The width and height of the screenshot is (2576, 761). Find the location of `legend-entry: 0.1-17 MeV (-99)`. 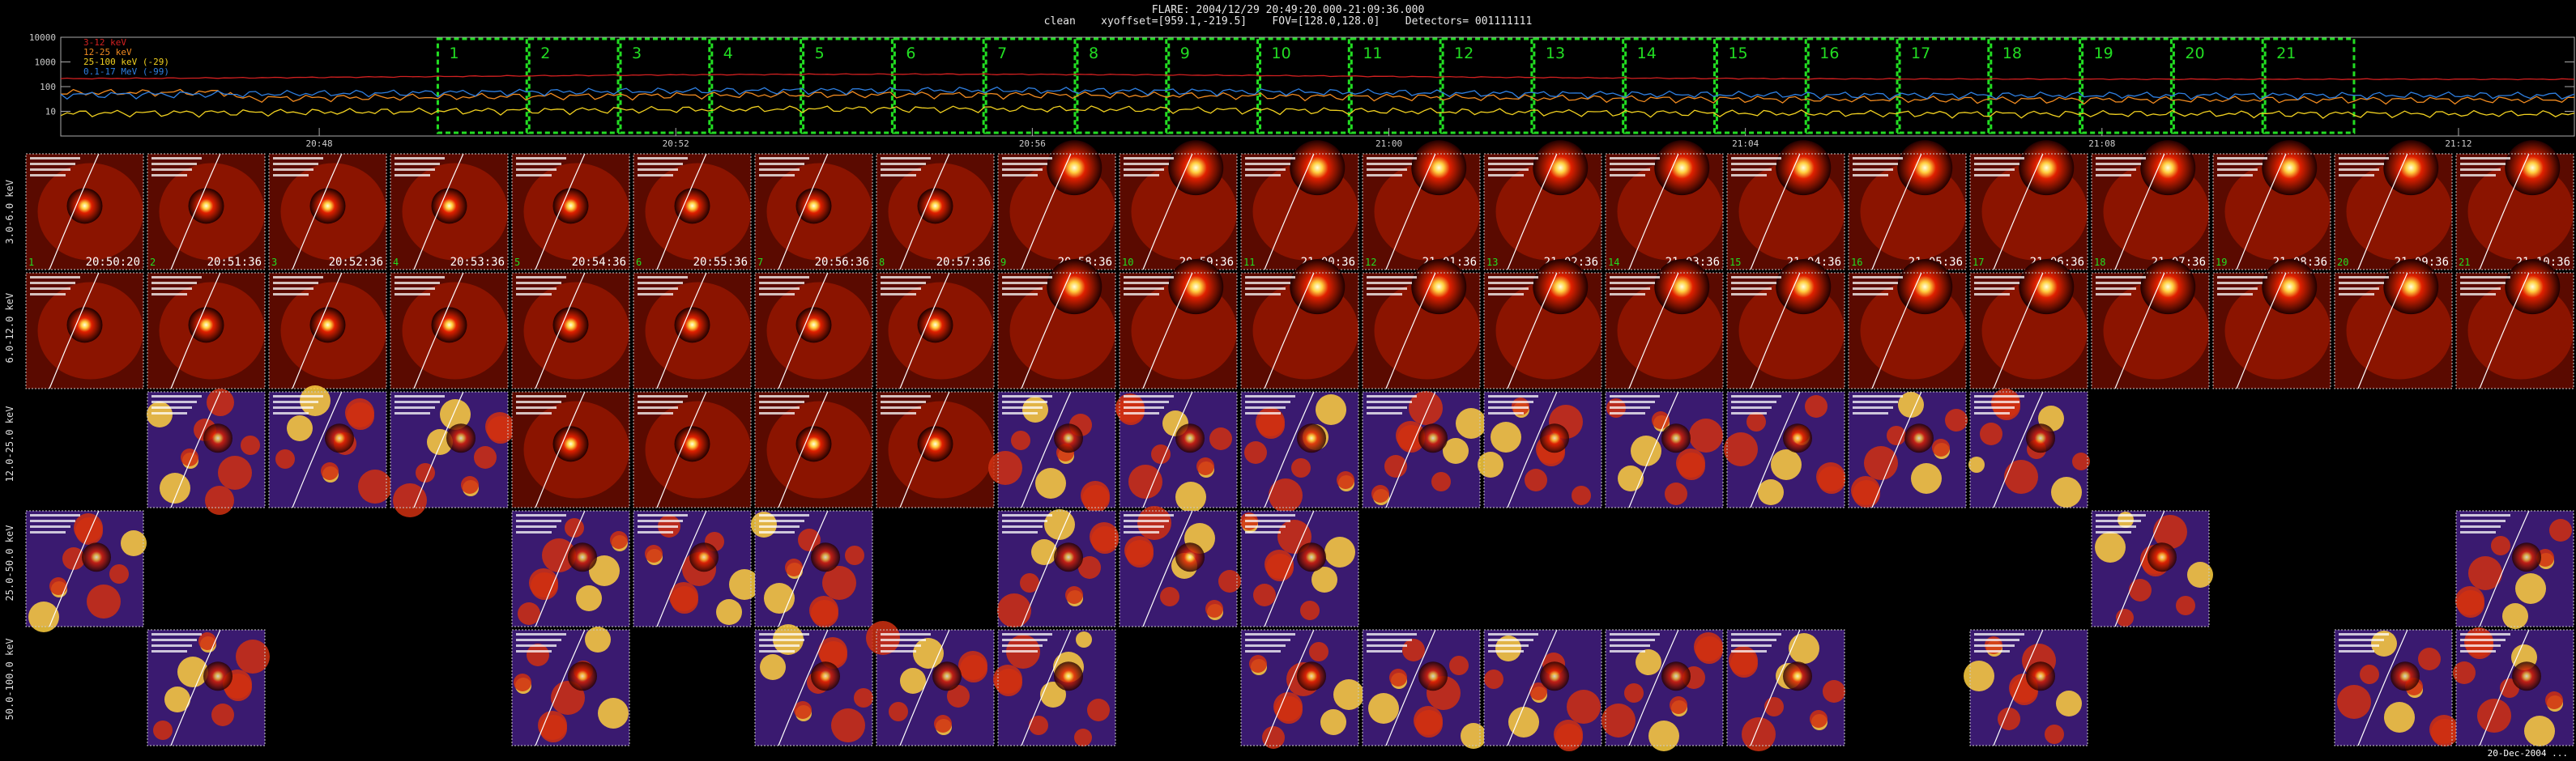

legend-entry: 0.1-17 MeV (-99) is located at coordinates (126, 71).